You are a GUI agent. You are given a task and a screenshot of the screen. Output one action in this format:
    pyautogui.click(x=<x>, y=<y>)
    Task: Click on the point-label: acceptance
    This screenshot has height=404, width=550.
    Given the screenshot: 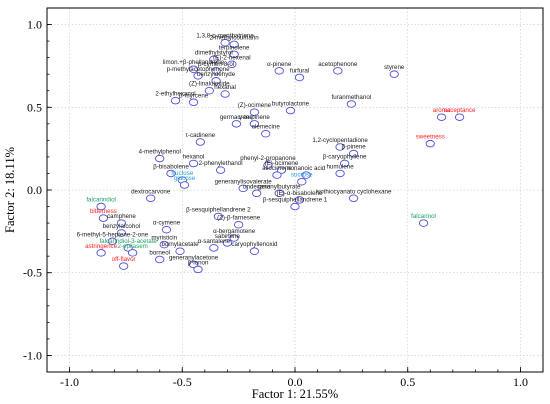 What is the action you would take?
    pyautogui.click(x=460, y=110)
    